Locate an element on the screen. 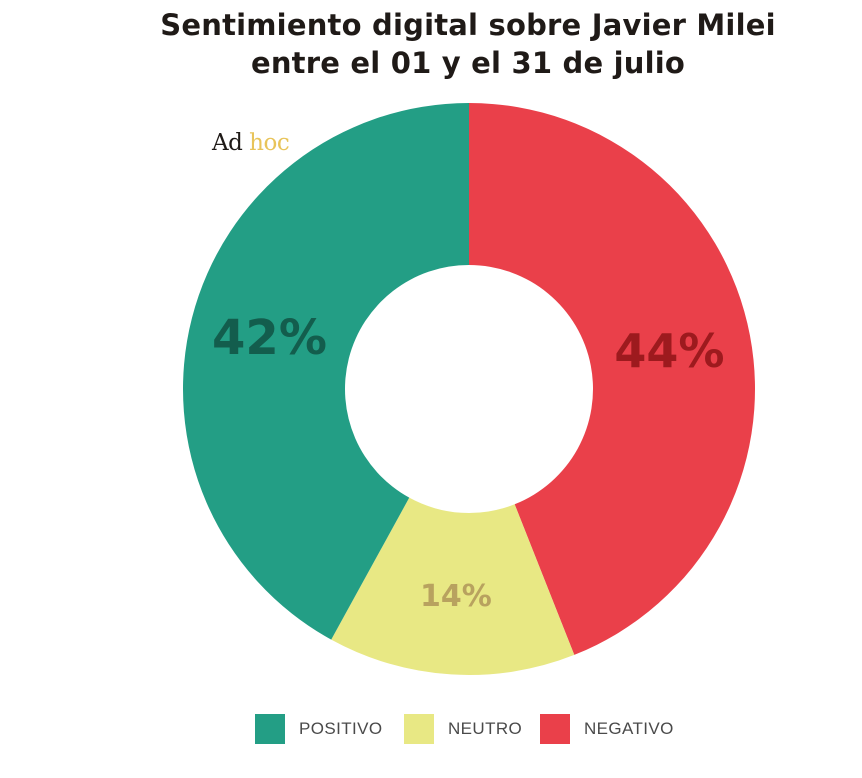 This screenshot has height=778, width=862. legend-swatch-negativo is located at coordinates (555, 729).